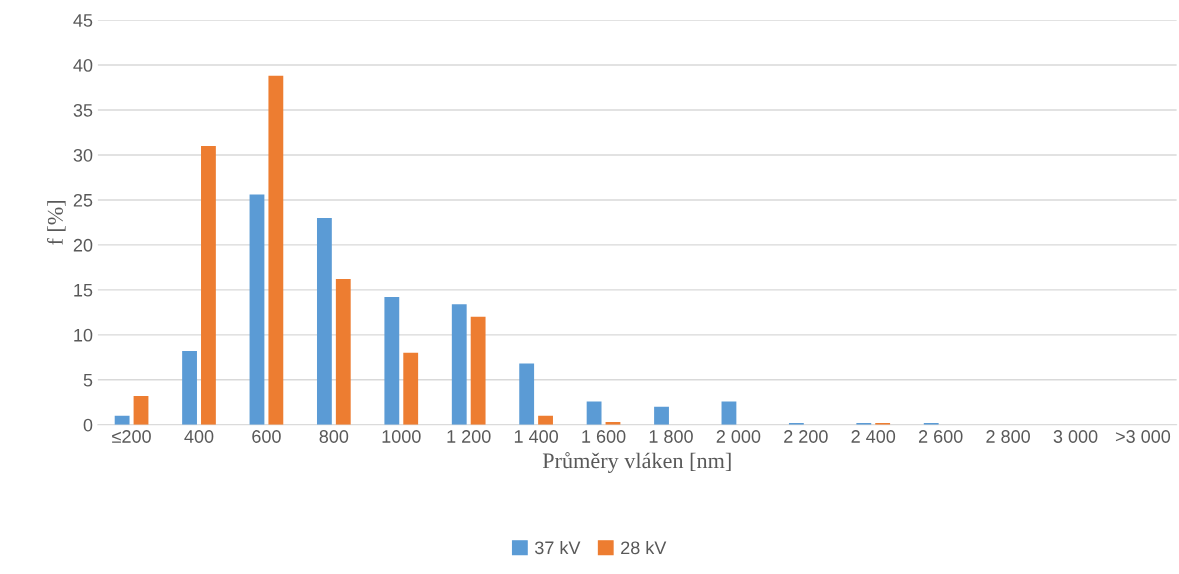  Describe the element at coordinates (644, 547) in the screenshot. I see `legend-label: 28 kV` at that location.